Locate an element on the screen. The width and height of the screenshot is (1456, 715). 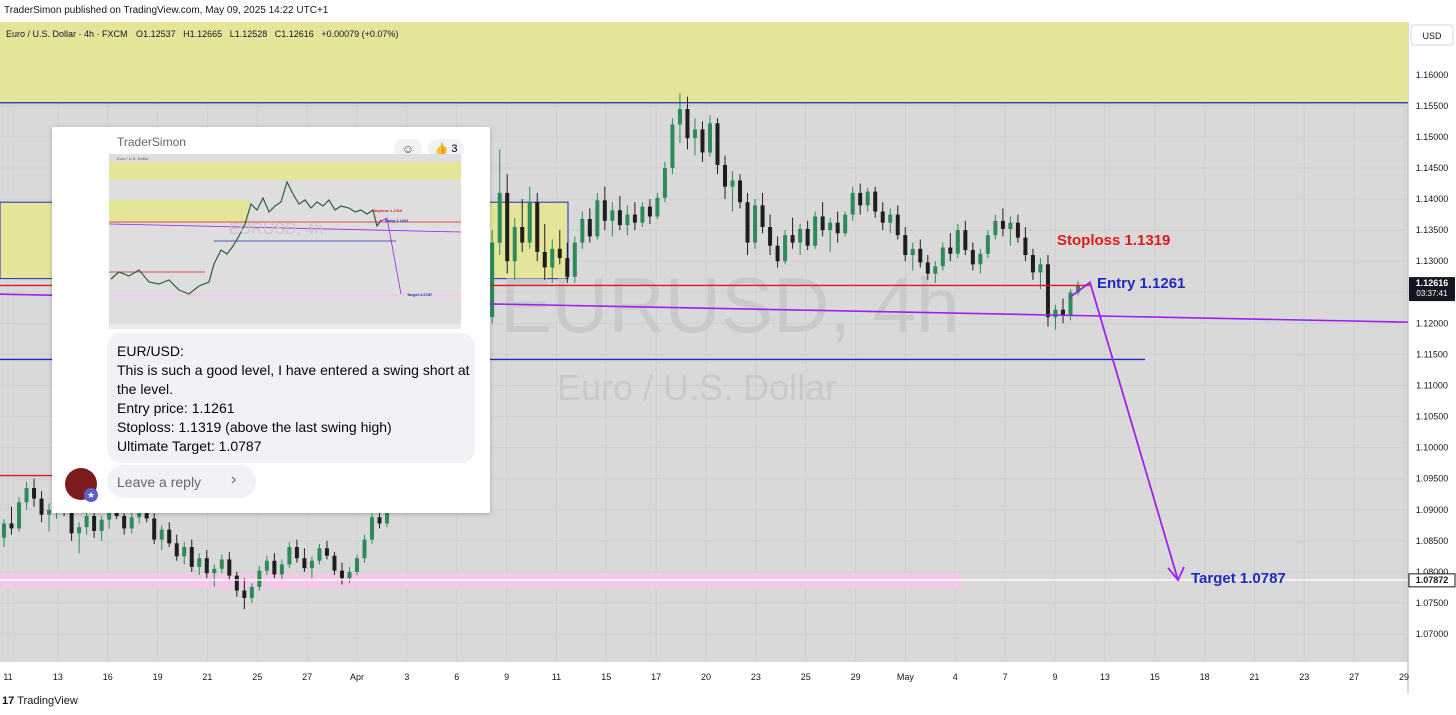
reply-placeholder: Leave a reply is located at coordinates (159, 482).